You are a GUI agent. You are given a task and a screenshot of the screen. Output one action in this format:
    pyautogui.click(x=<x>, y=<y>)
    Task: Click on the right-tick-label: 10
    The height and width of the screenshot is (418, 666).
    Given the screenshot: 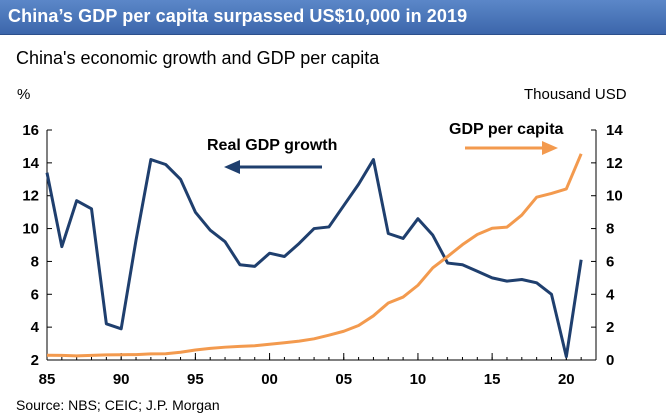 What is the action you would take?
    pyautogui.click(x=614, y=196)
    